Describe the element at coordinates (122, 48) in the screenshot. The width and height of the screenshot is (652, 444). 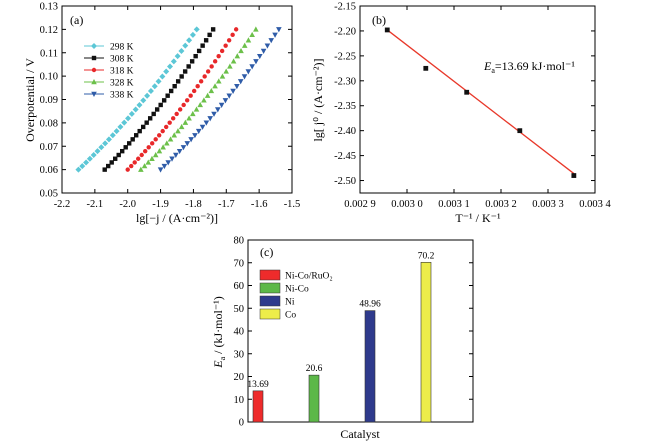
I see `panel-a-legend-label: 298 K` at that location.